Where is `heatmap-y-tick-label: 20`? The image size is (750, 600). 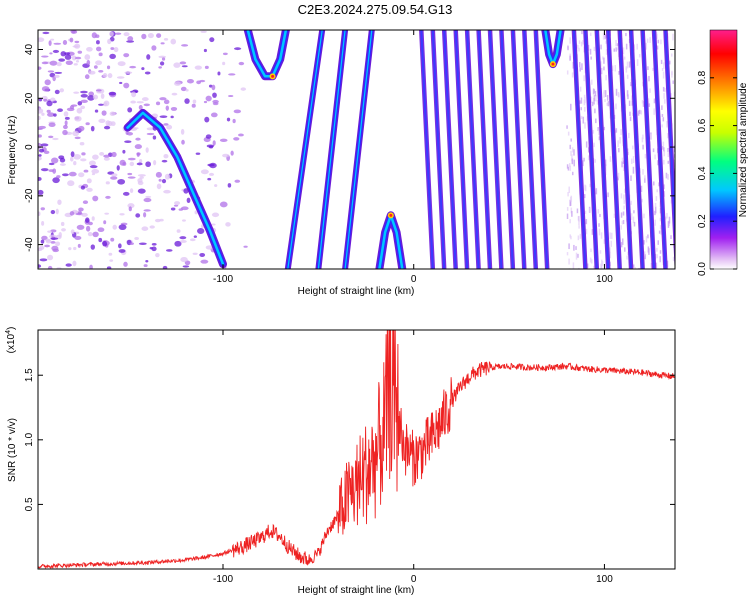
heatmap-y-tick-label: 20 is located at coordinates (29, 98).